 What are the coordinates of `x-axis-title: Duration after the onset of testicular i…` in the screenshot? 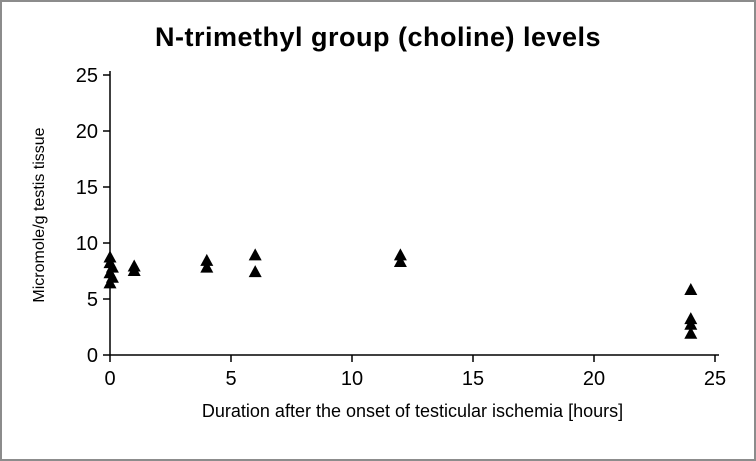 It's located at (412, 411).